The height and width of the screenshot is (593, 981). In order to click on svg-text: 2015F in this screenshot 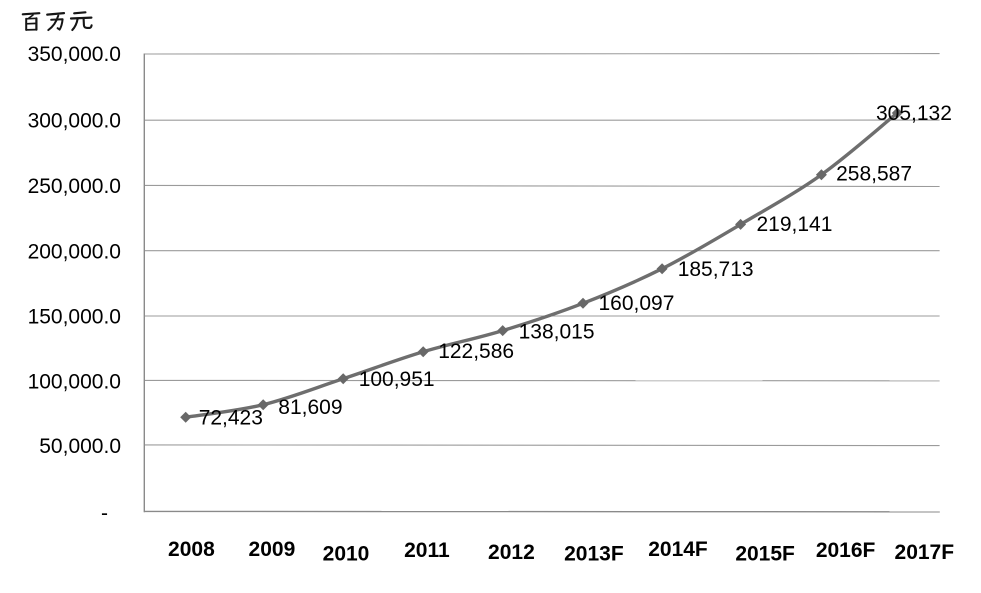, I will do `click(765, 553)`.